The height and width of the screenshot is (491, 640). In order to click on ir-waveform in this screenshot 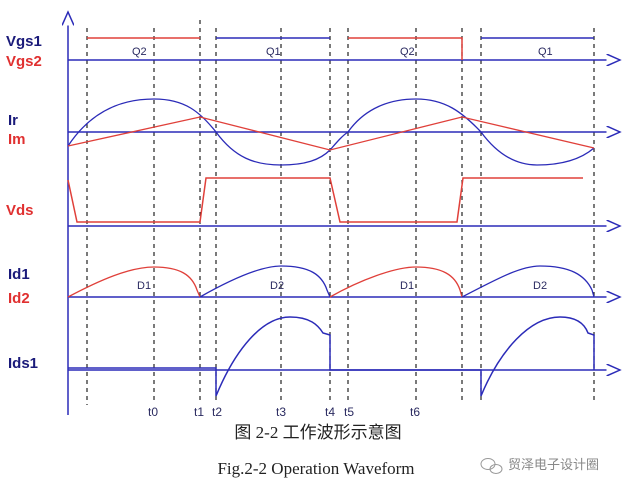, I will do `click(331, 132)`.